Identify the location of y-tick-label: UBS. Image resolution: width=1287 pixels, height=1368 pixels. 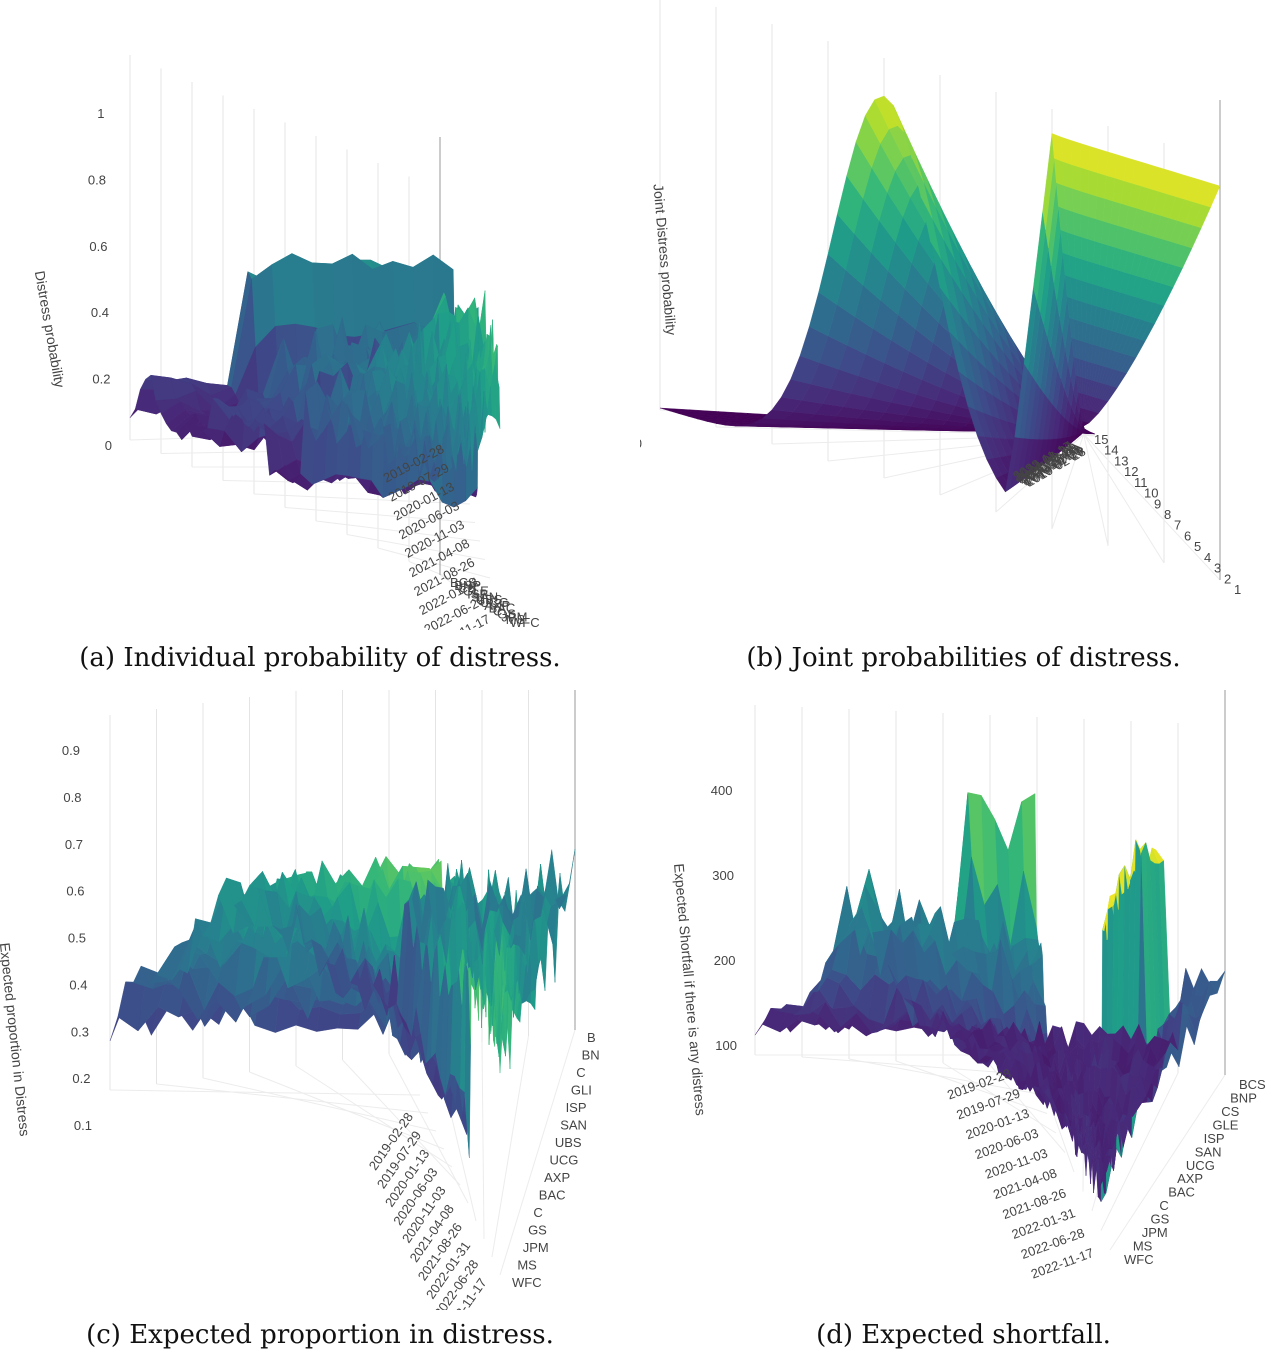
(568, 1142).